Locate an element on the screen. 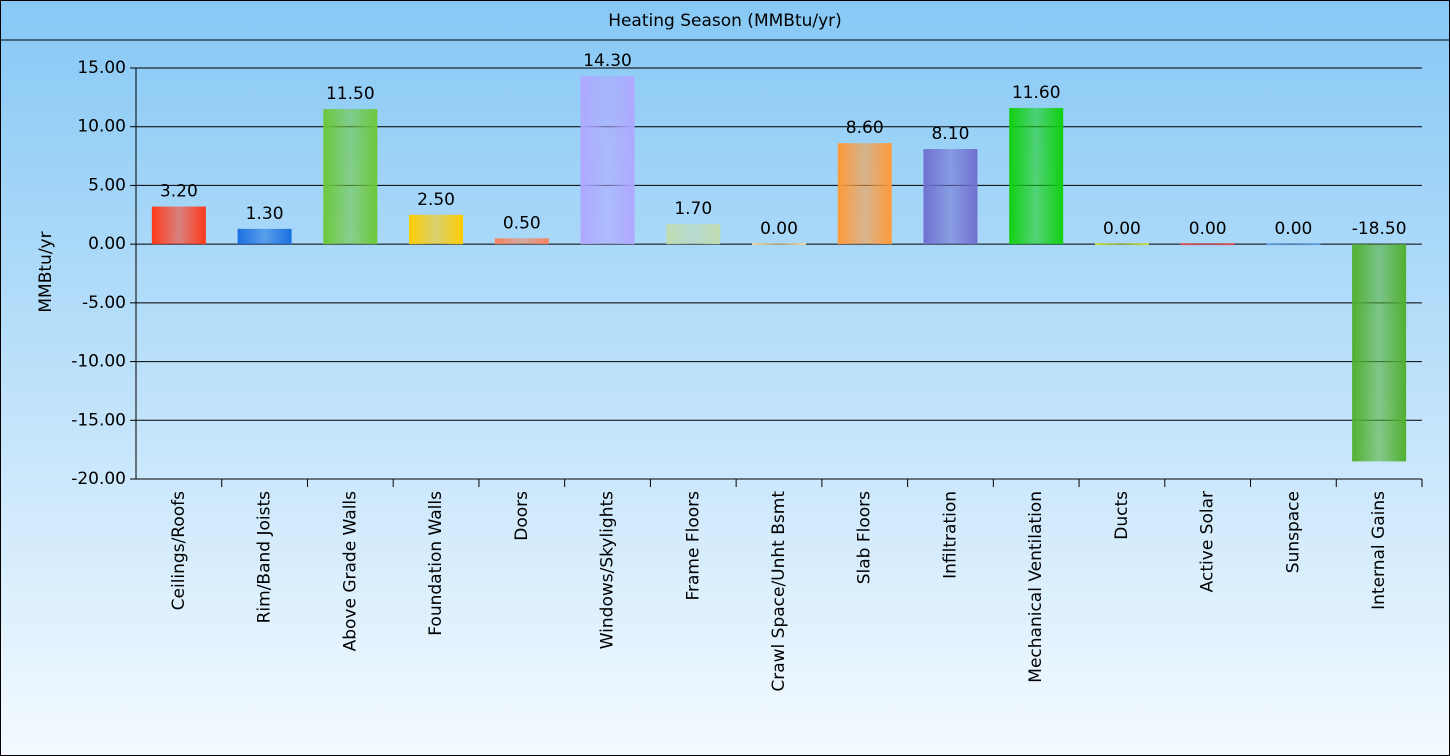 Image resolution: width=1450 pixels, height=756 pixels. x-tick-label: Ducts is located at coordinates (1122, 515).